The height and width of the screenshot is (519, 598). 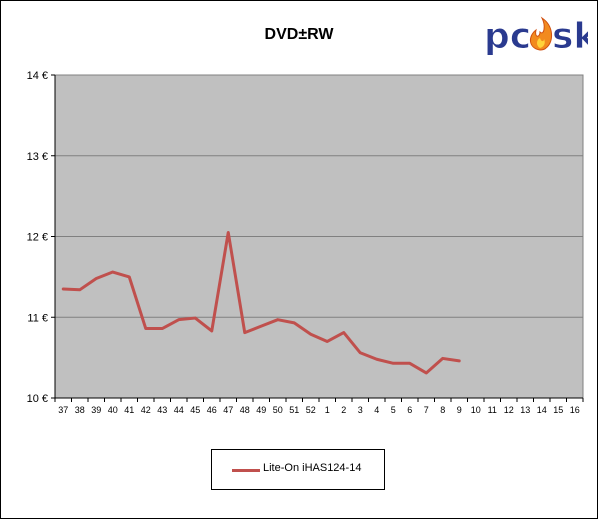 I want to click on x-tick-label: 6, so click(x=409, y=410).